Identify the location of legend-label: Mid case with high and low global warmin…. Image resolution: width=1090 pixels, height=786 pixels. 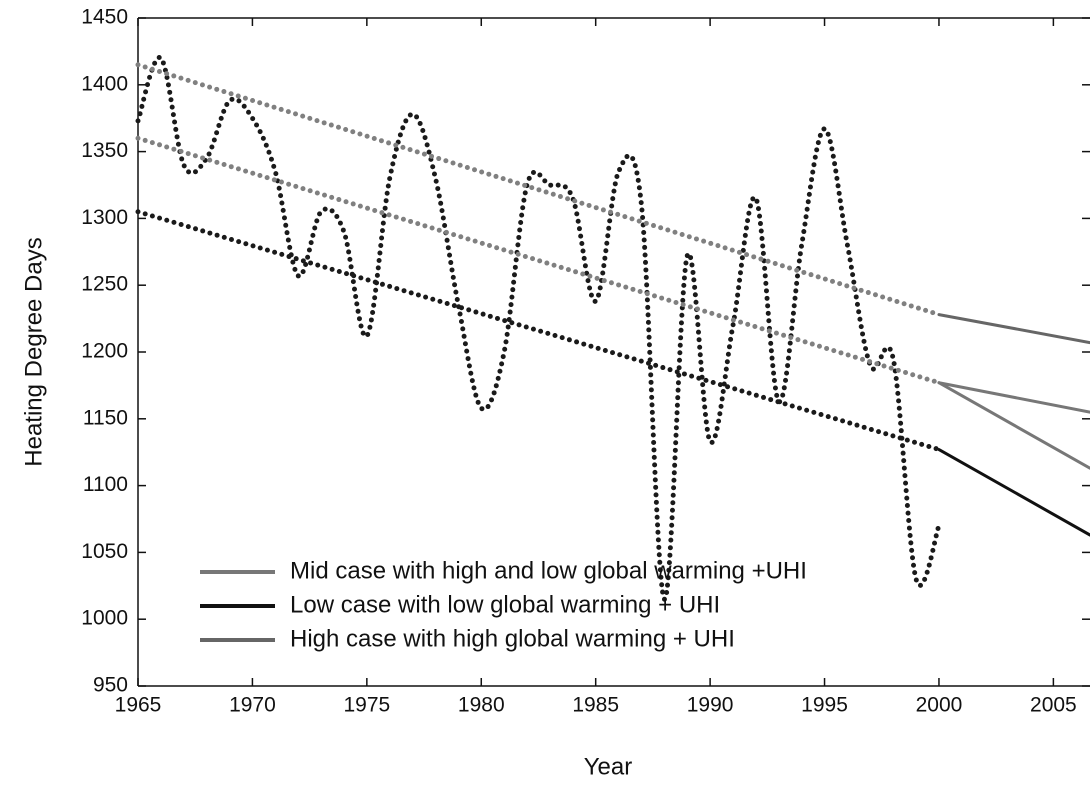
(548, 570).